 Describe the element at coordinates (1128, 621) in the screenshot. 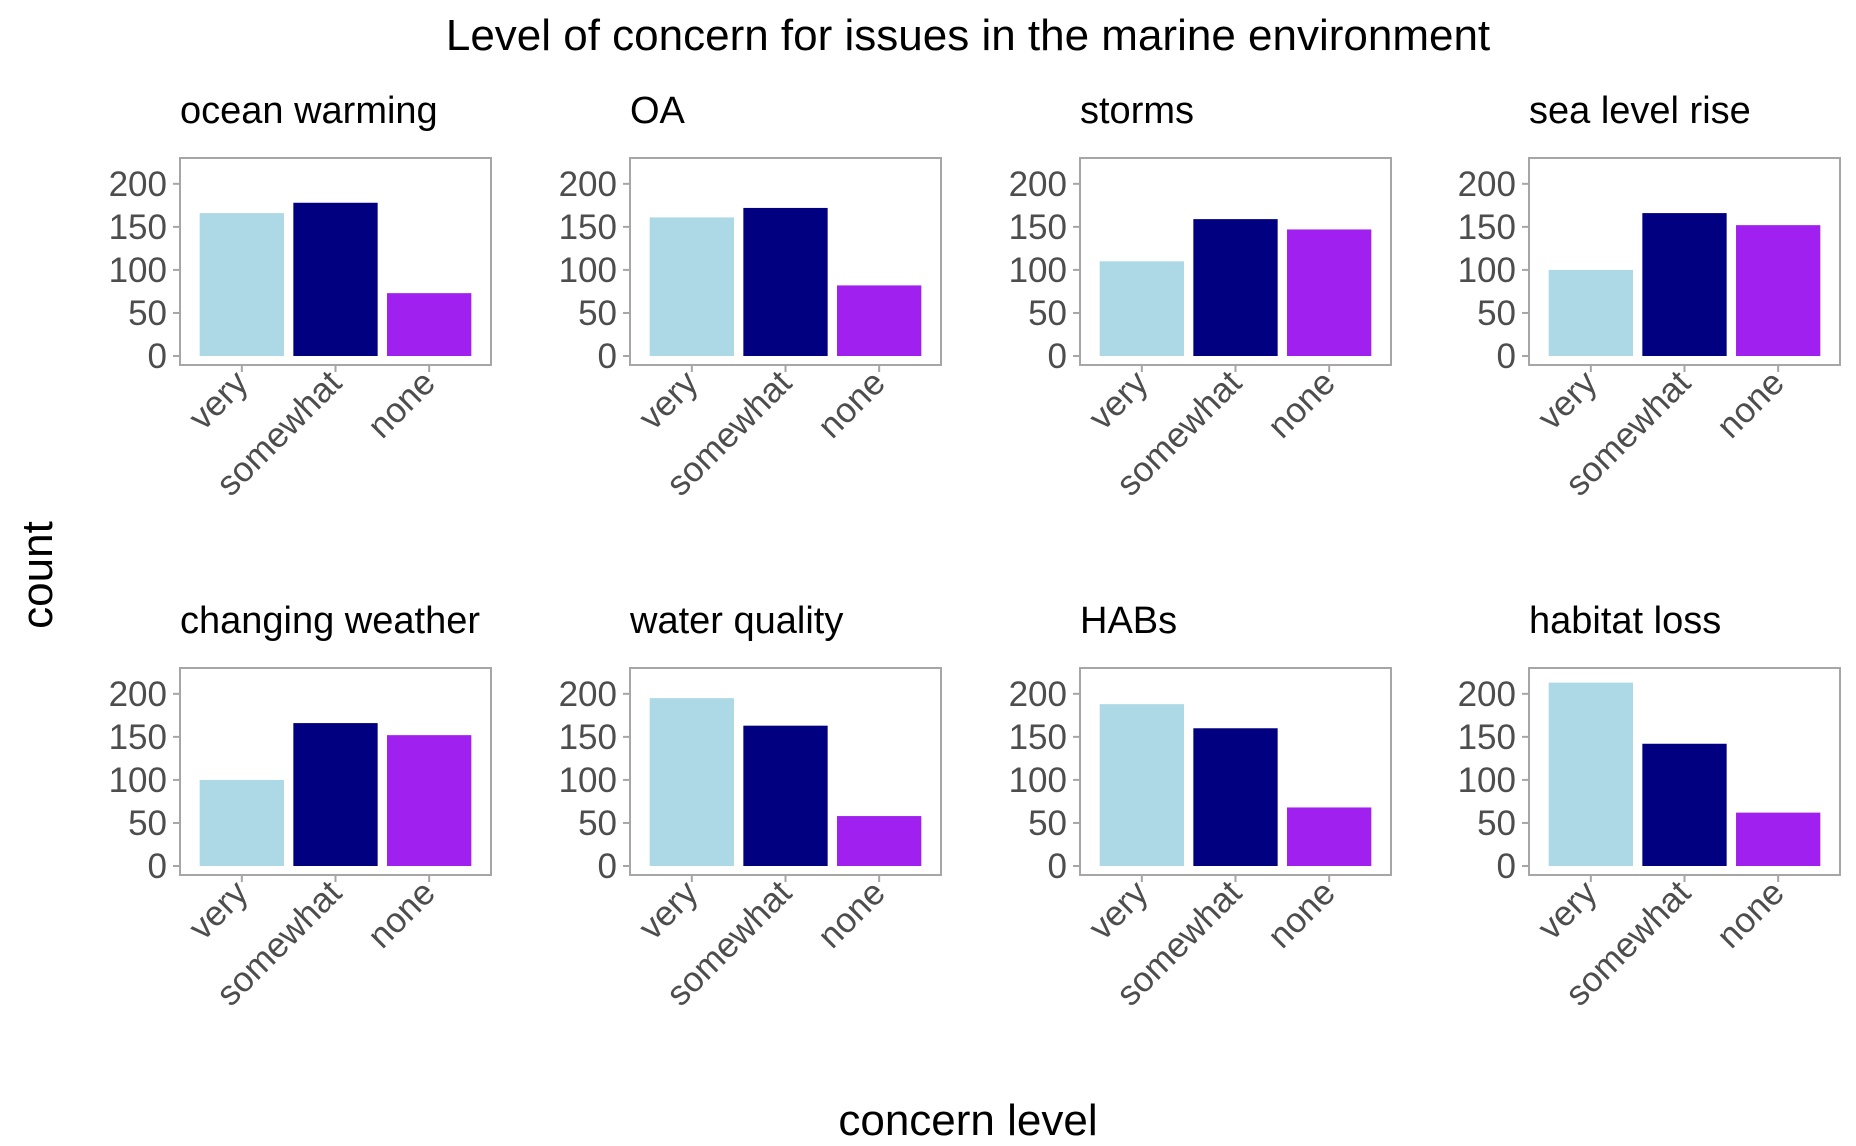

I see `panel-title-habs: HABs` at that location.